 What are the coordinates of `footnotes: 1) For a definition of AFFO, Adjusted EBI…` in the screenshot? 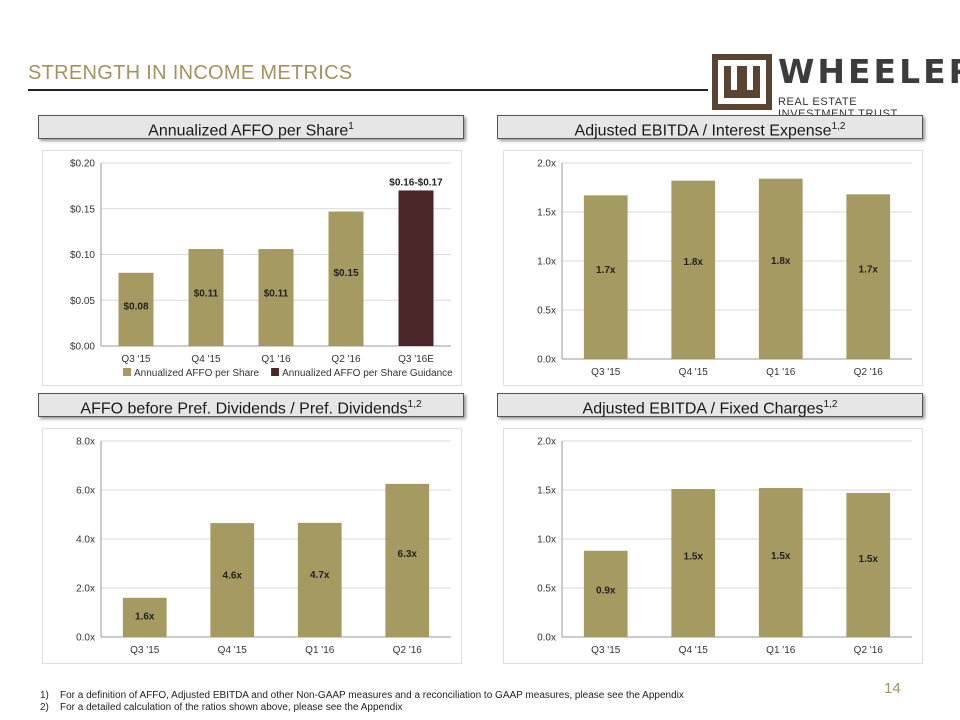 It's located at (362, 702).